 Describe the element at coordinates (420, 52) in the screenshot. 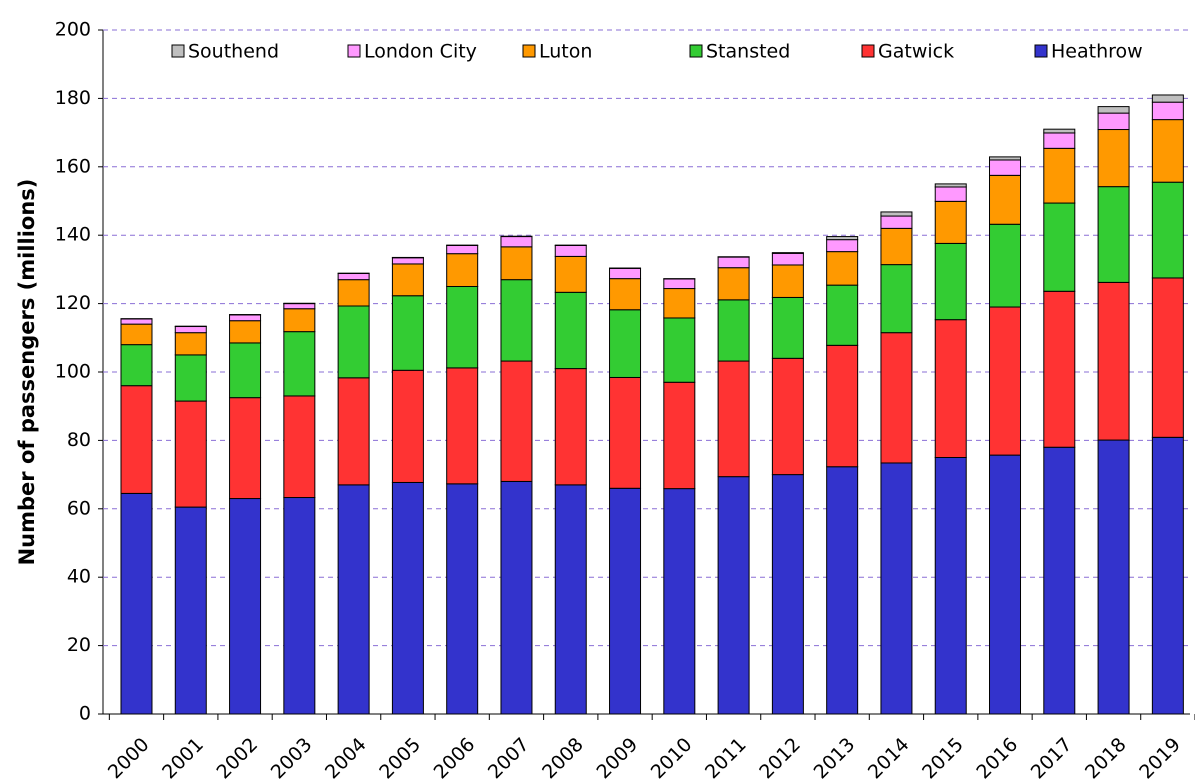

I see `legend-label: London City` at that location.